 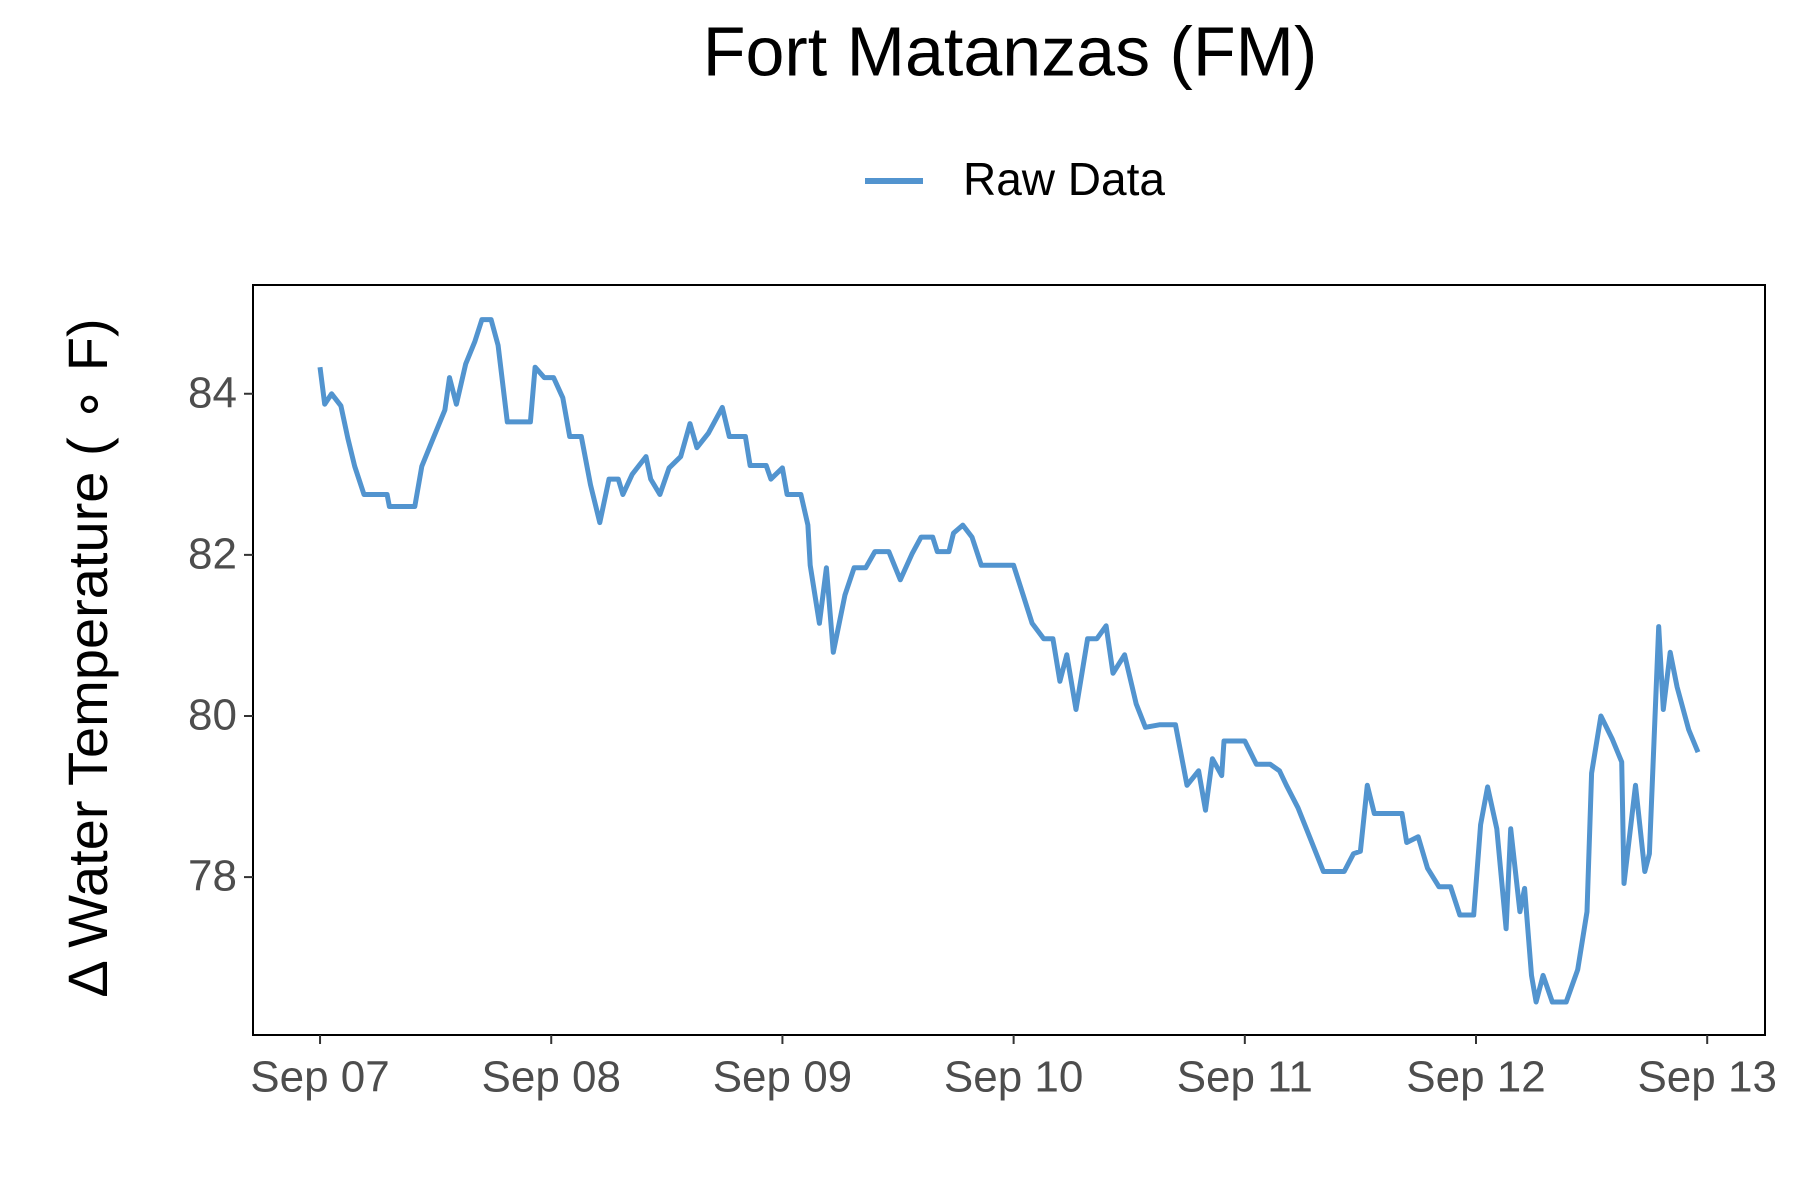 What do you see at coordinates (212, 553) in the screenshot?
I see `y-tick-label: 82` at bounding box center [212, 553].